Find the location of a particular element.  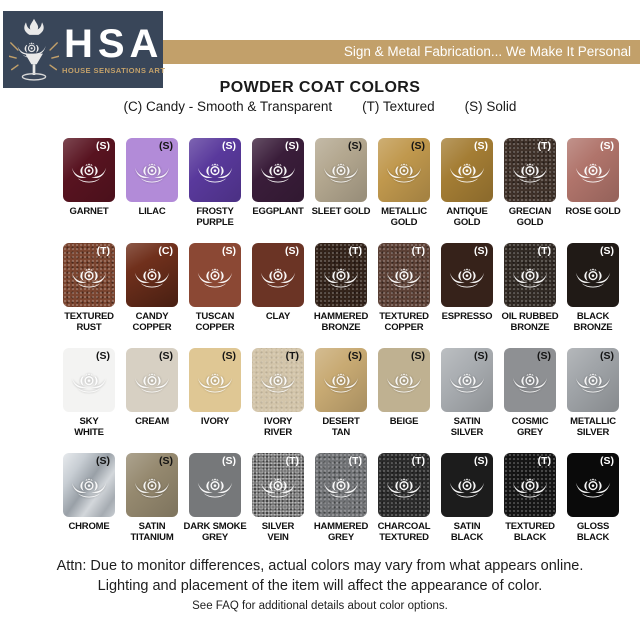

swatch-cell: (T) GRECIAN GOLD is located at coordinates (530, 190).